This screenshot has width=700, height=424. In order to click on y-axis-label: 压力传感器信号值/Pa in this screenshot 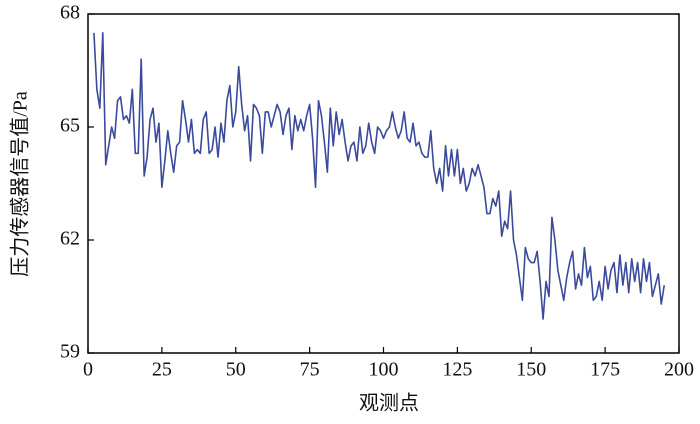, I will do `click(20, 184)`.